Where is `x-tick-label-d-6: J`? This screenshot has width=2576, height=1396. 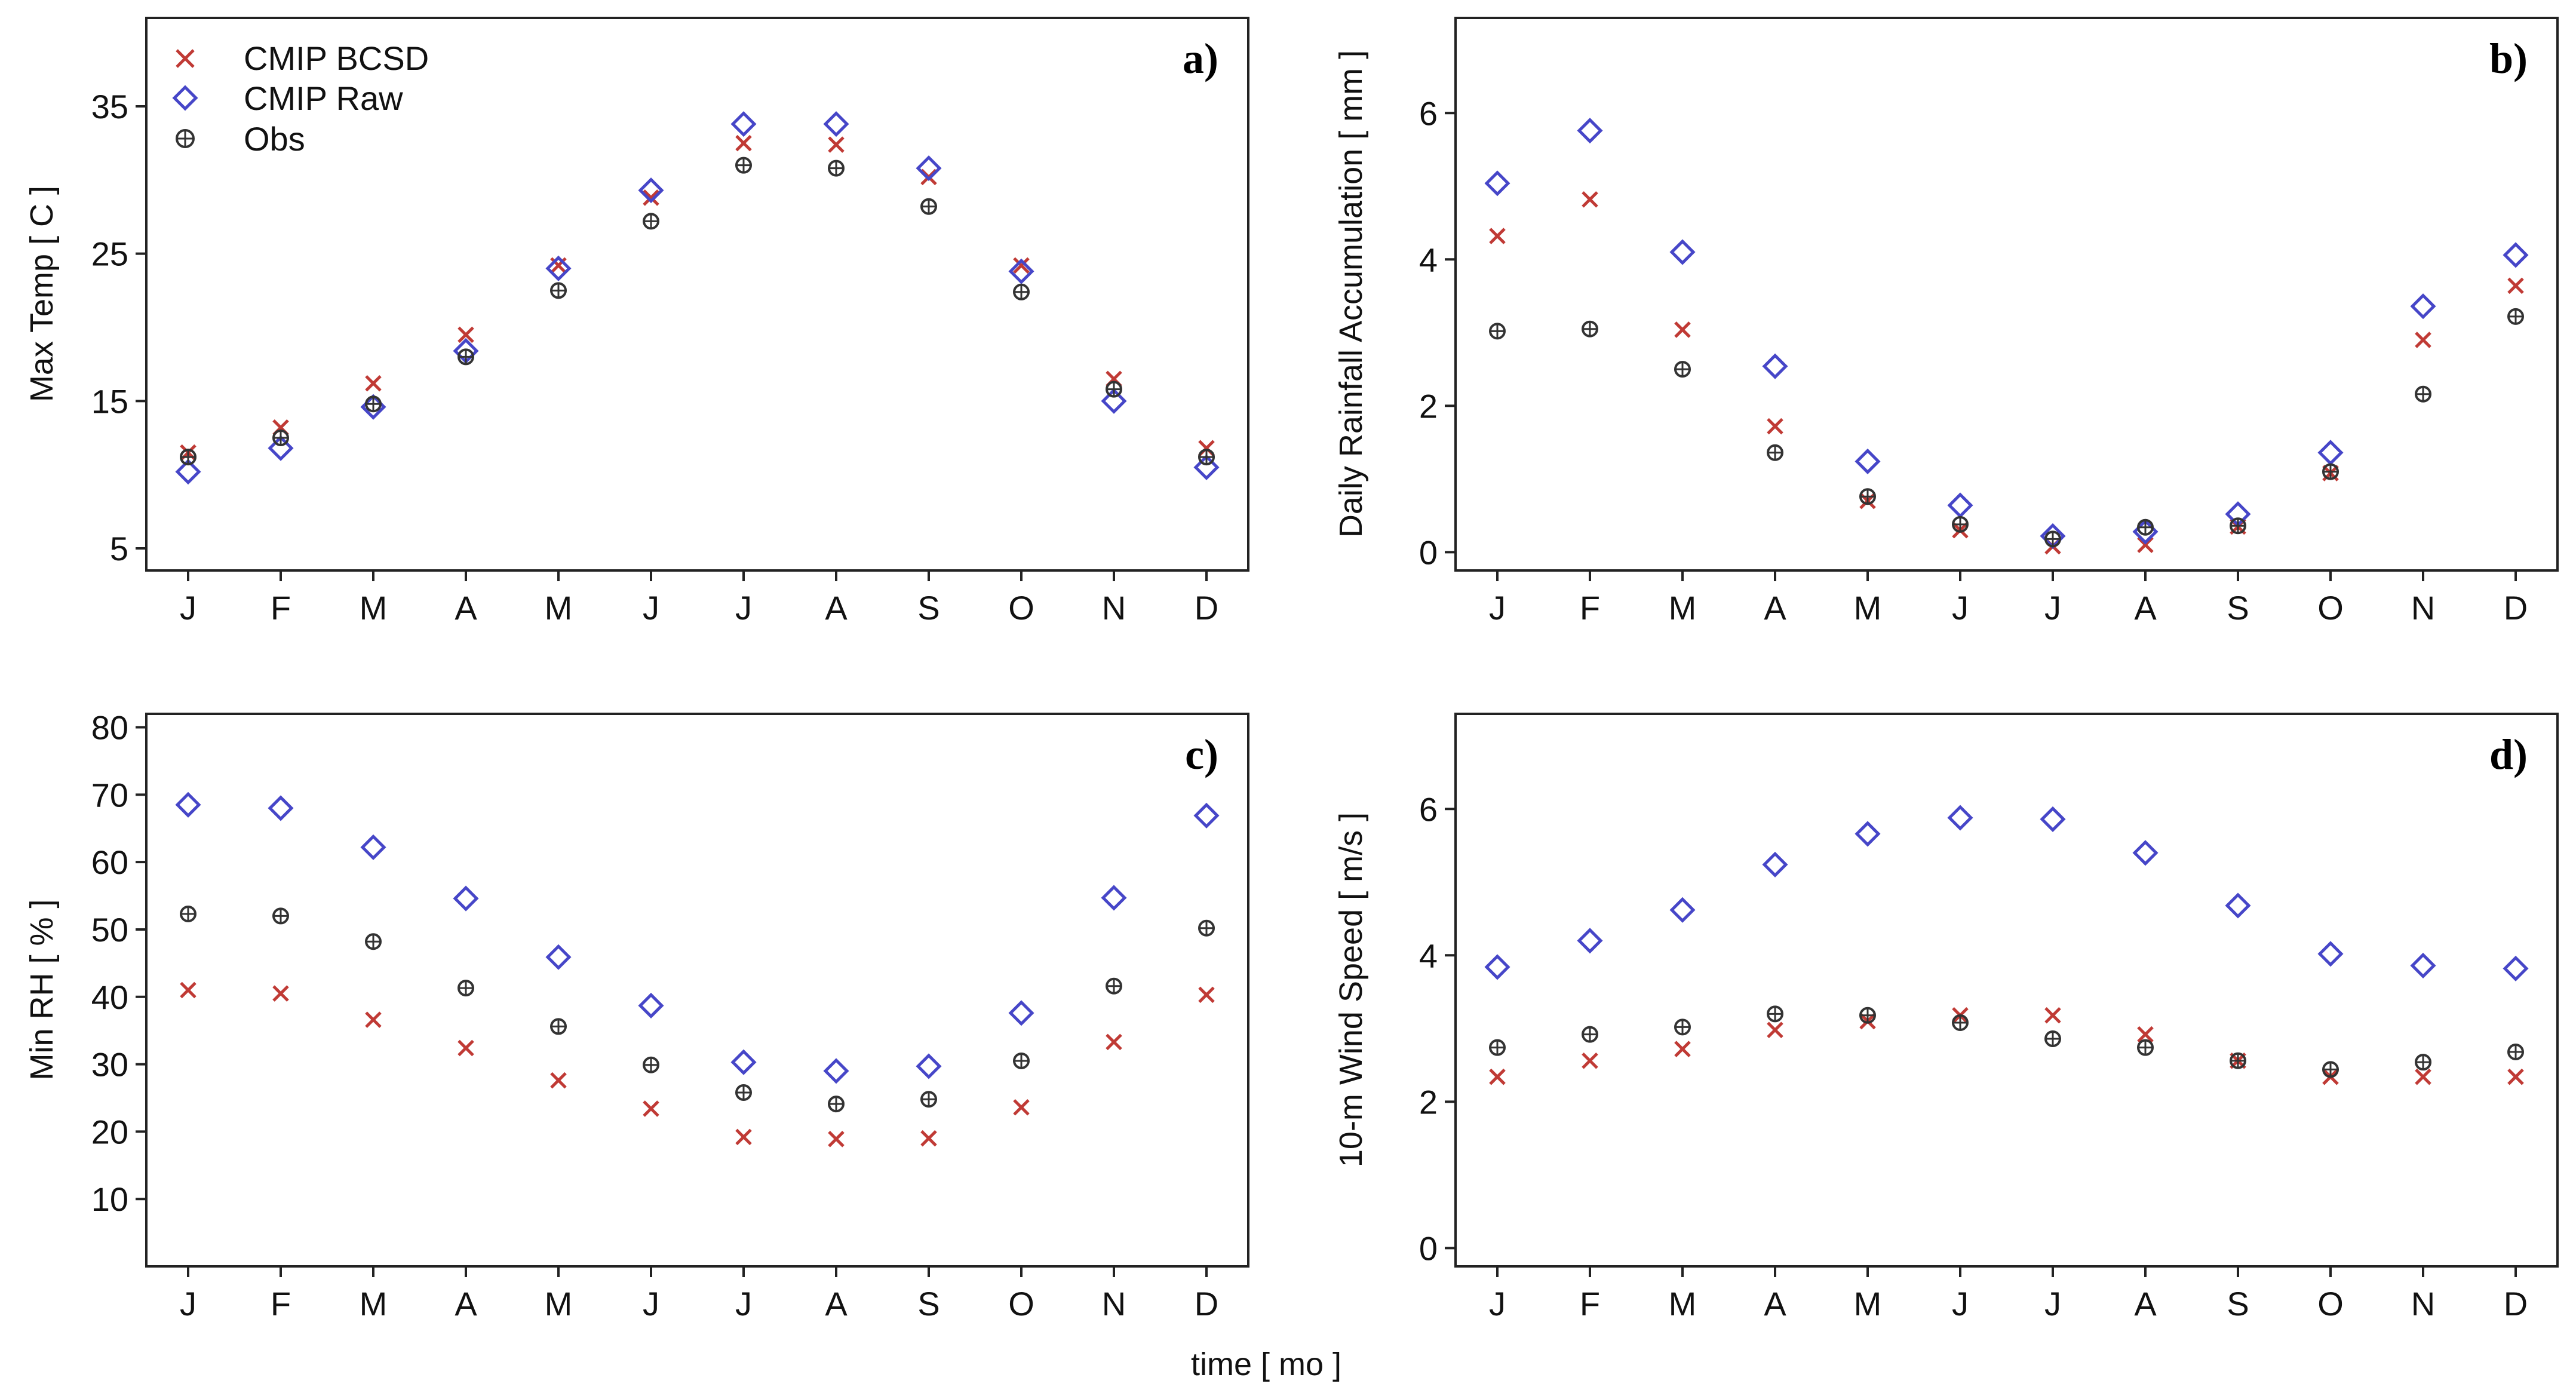
x-tick-label-d-6: J is located at coordinates (2052, 1304).